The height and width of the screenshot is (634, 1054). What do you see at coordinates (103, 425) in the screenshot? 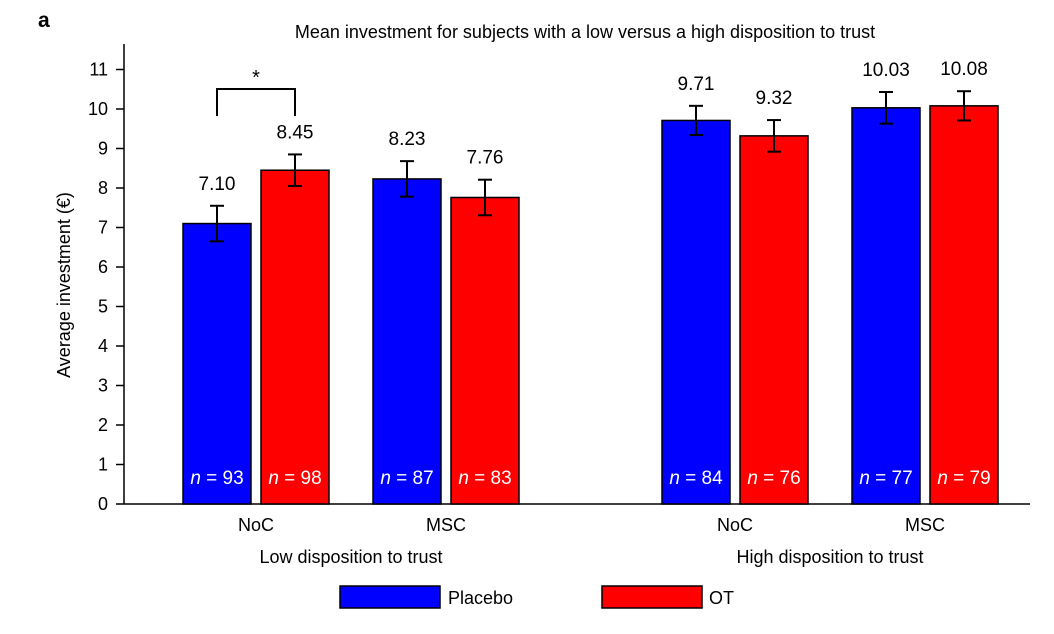
I see `y-tick-label: 2` at bounding box center [103, 425].